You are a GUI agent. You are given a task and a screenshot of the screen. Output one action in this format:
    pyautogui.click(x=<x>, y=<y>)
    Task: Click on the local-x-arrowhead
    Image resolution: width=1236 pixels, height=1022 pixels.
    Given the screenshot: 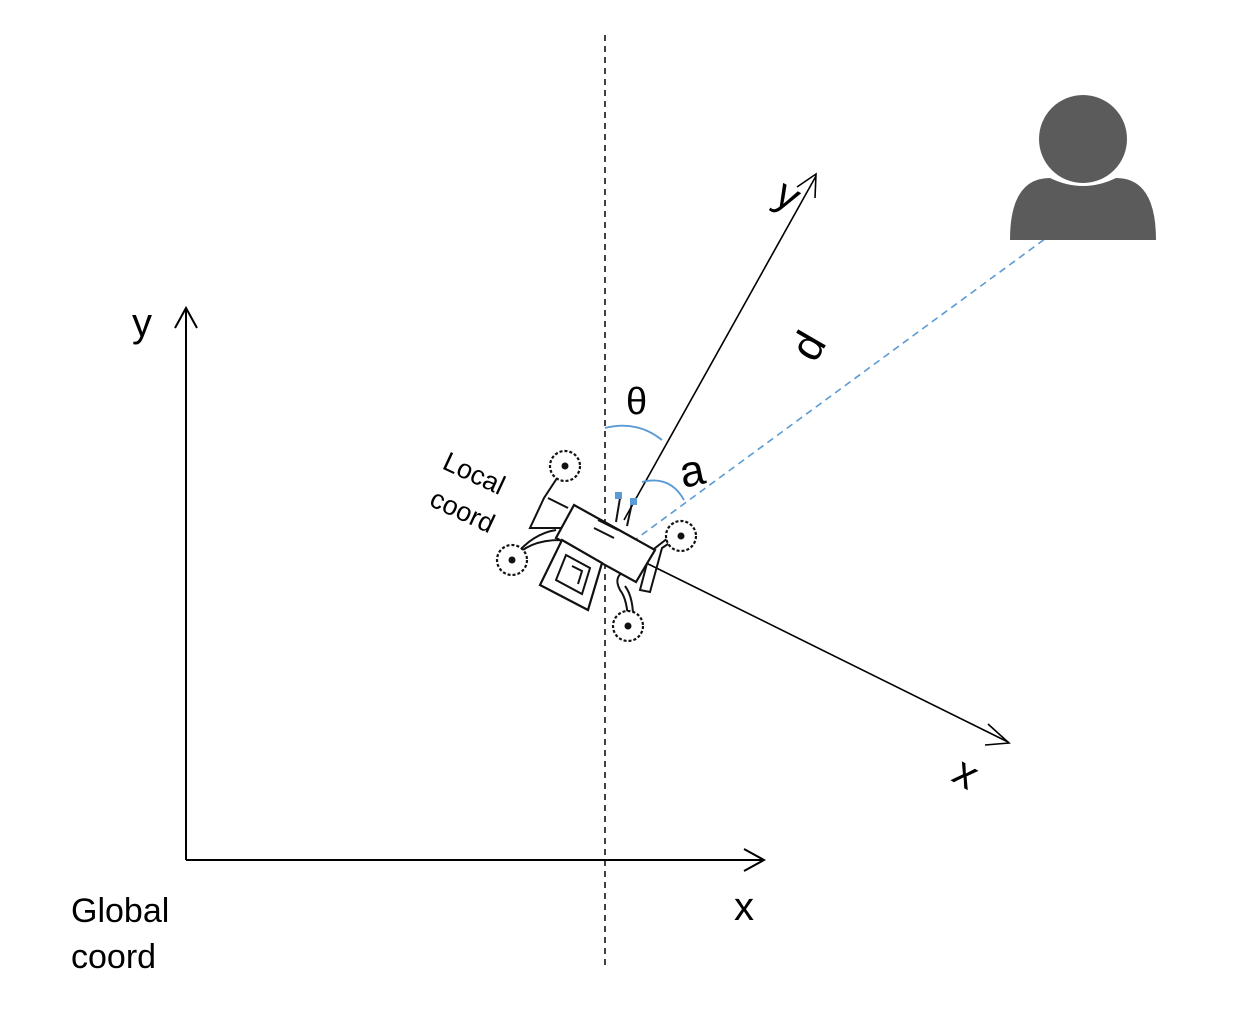 What is the action you would take?
    pyautogui.click(x=997, y=734)
    